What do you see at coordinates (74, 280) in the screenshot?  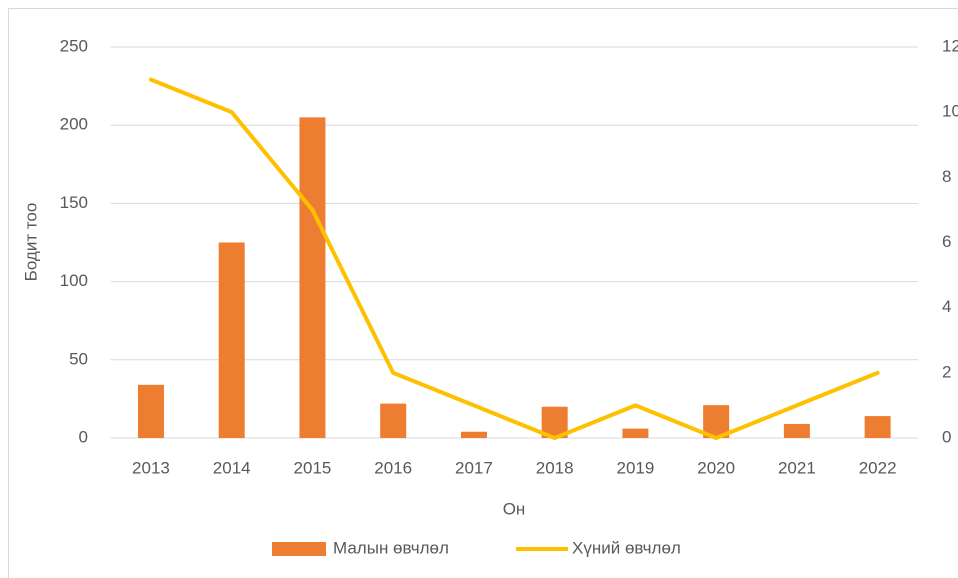 I see `y-tick-label: 100` at bounding box center [74, 280].